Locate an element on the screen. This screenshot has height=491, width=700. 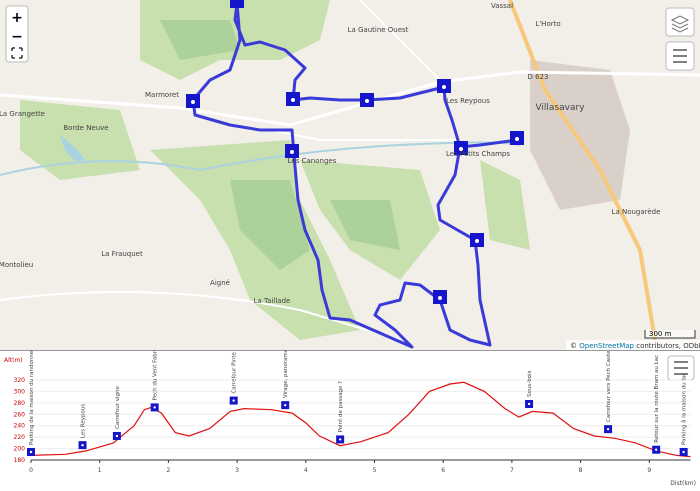
place-label: Les Reypous is located at coordinates (468, 101).